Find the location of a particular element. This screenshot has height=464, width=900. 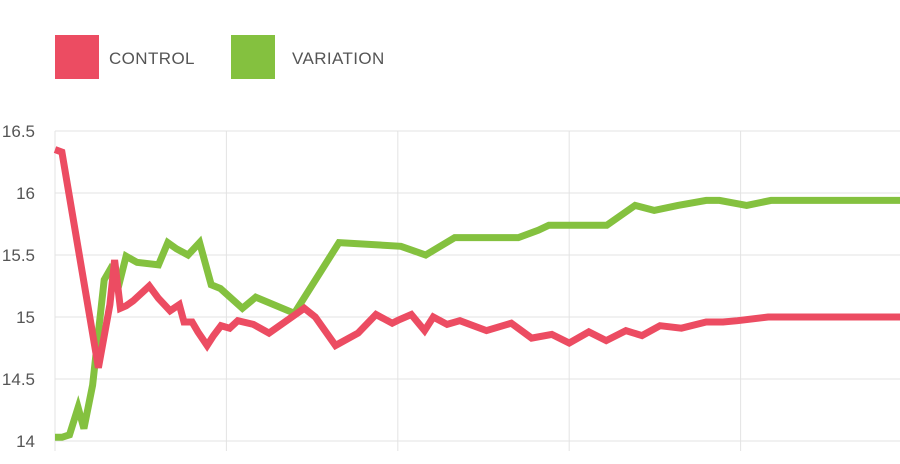

y-tick-label: 16 is located at coordinates (25, 193).